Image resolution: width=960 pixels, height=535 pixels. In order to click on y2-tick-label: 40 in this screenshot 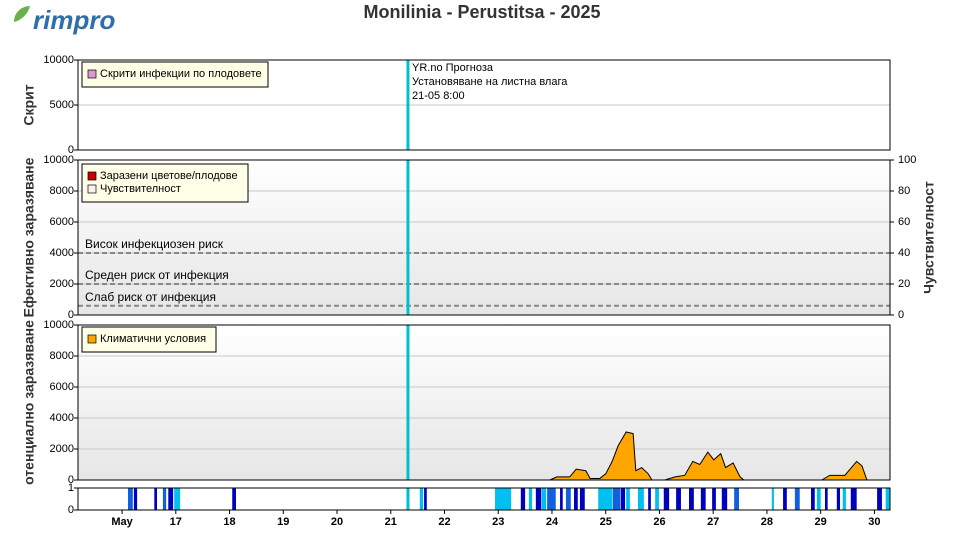, I will do `click(904, 253)`.